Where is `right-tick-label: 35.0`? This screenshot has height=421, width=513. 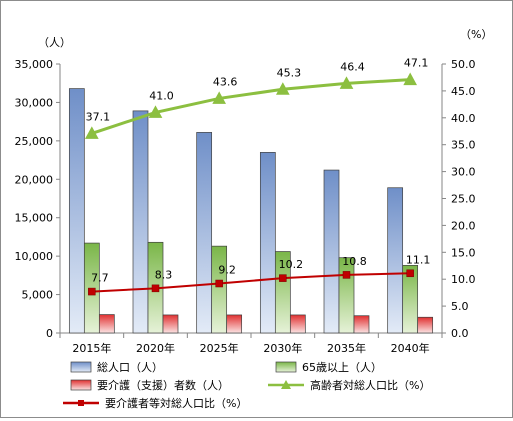 right-tick-label: 35.0 is located at coordinates (463, 145).